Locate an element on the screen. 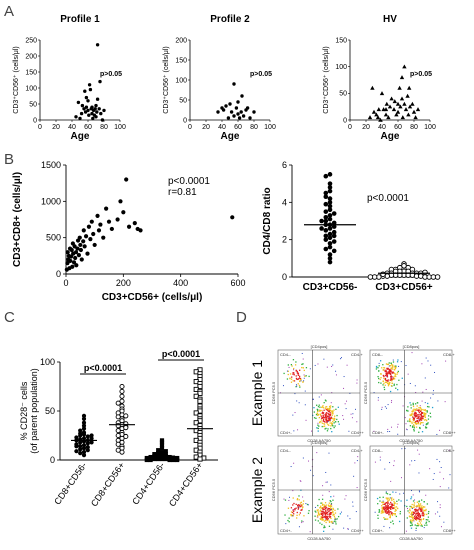  flow-x-label: CD28 AA750 is located at coordinates (319, 538).